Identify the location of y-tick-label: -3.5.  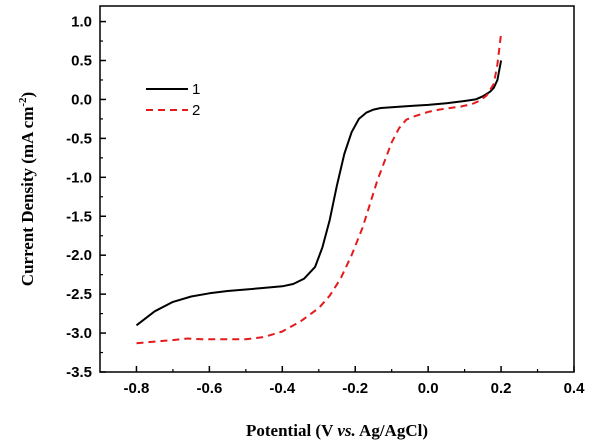
(79, 372).